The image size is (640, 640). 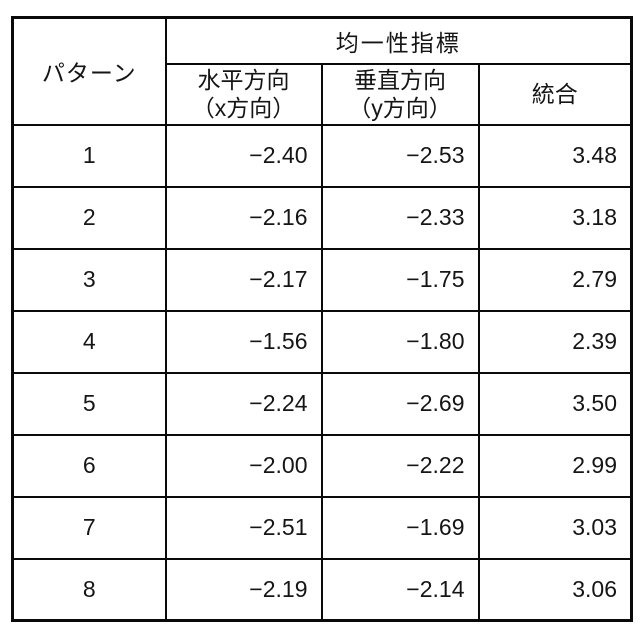 What do you see at coordinates (555, 589) in the screenshot?
I see `value-cell-total: 3.06` at bounding box center [555, 589].